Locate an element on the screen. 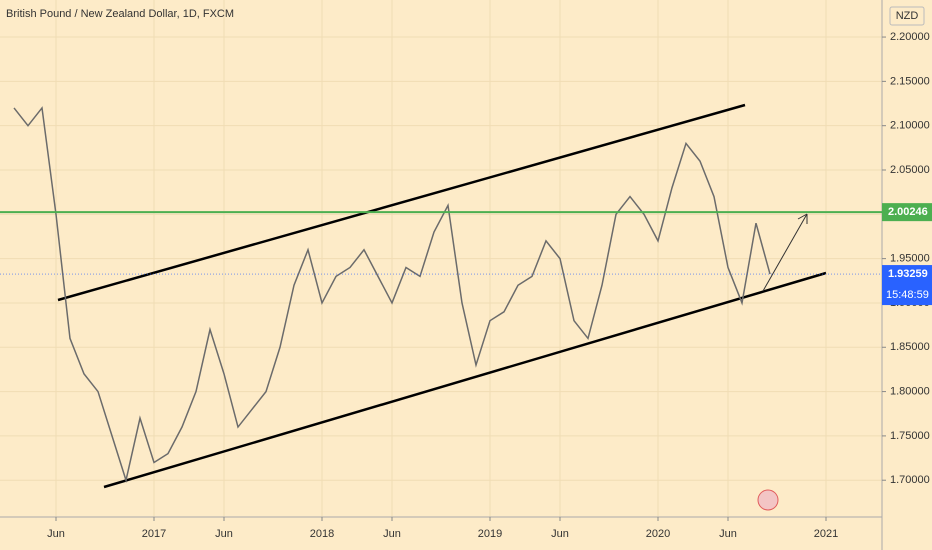  currency-box is located at coordinates (907, 16).